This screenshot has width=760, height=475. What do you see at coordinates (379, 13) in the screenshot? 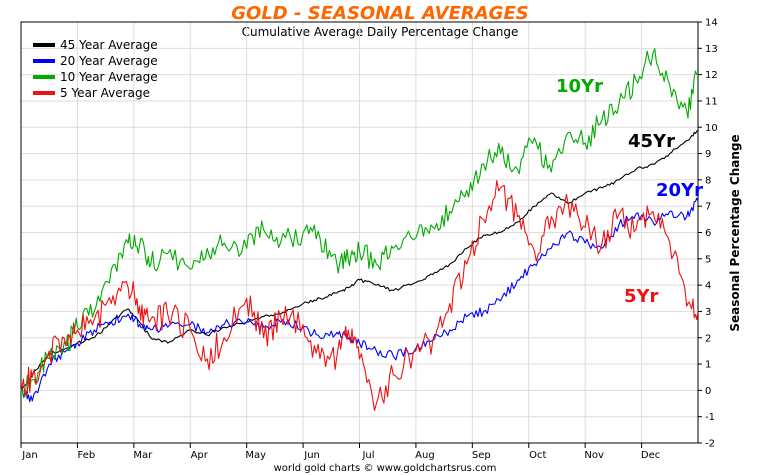
I see `chart-title: GOLD - SEASONAL AVERAGES` at bounding box center [379, 13].